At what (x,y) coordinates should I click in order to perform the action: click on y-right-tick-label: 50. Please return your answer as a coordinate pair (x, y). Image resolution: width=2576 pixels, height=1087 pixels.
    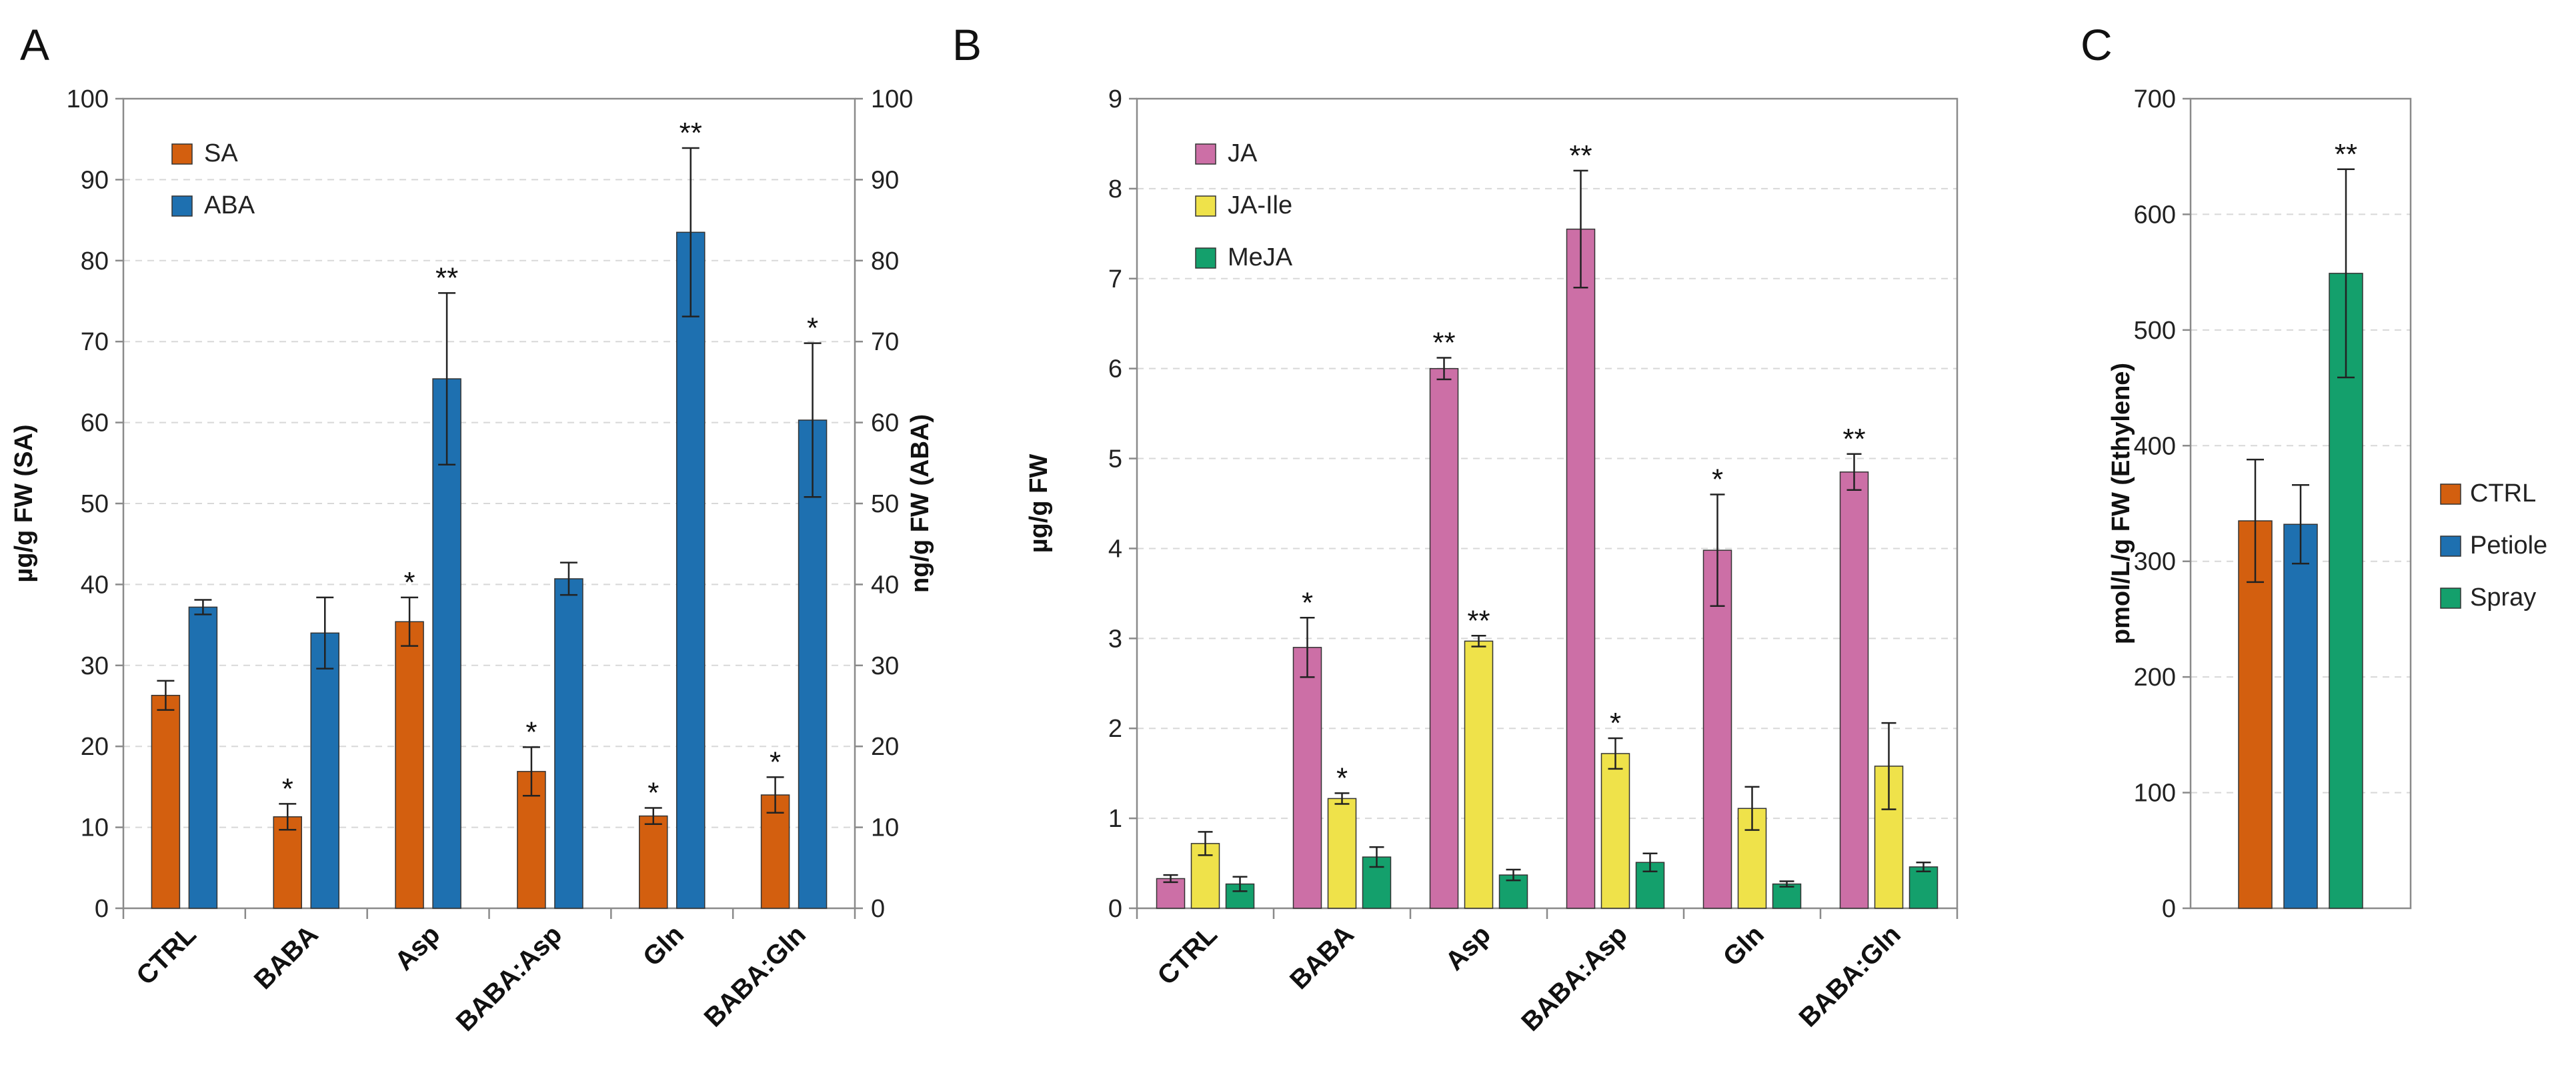
    Looking at the image, I should click on (885, 504).